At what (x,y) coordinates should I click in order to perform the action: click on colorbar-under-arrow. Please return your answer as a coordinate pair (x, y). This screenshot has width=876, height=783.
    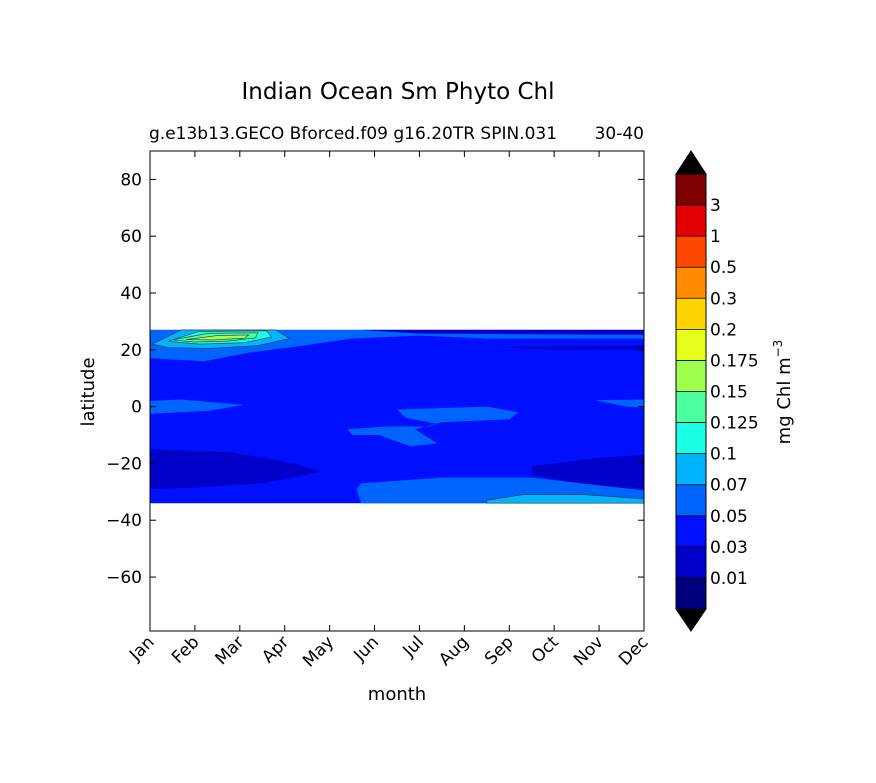
    Looking at the image, I should click on (691, 620).